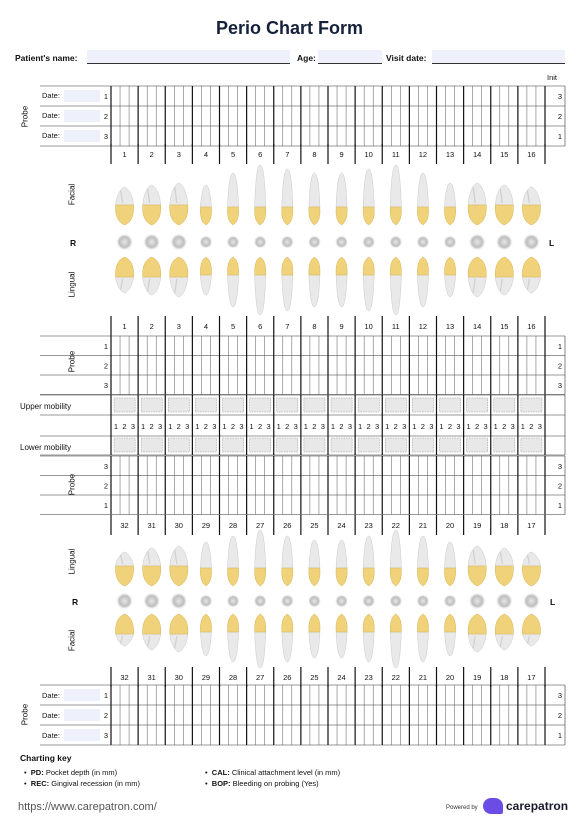  Describe the element at coordinates (287, 326) in the screenshot. I see `tooth-number: 7` at that location.